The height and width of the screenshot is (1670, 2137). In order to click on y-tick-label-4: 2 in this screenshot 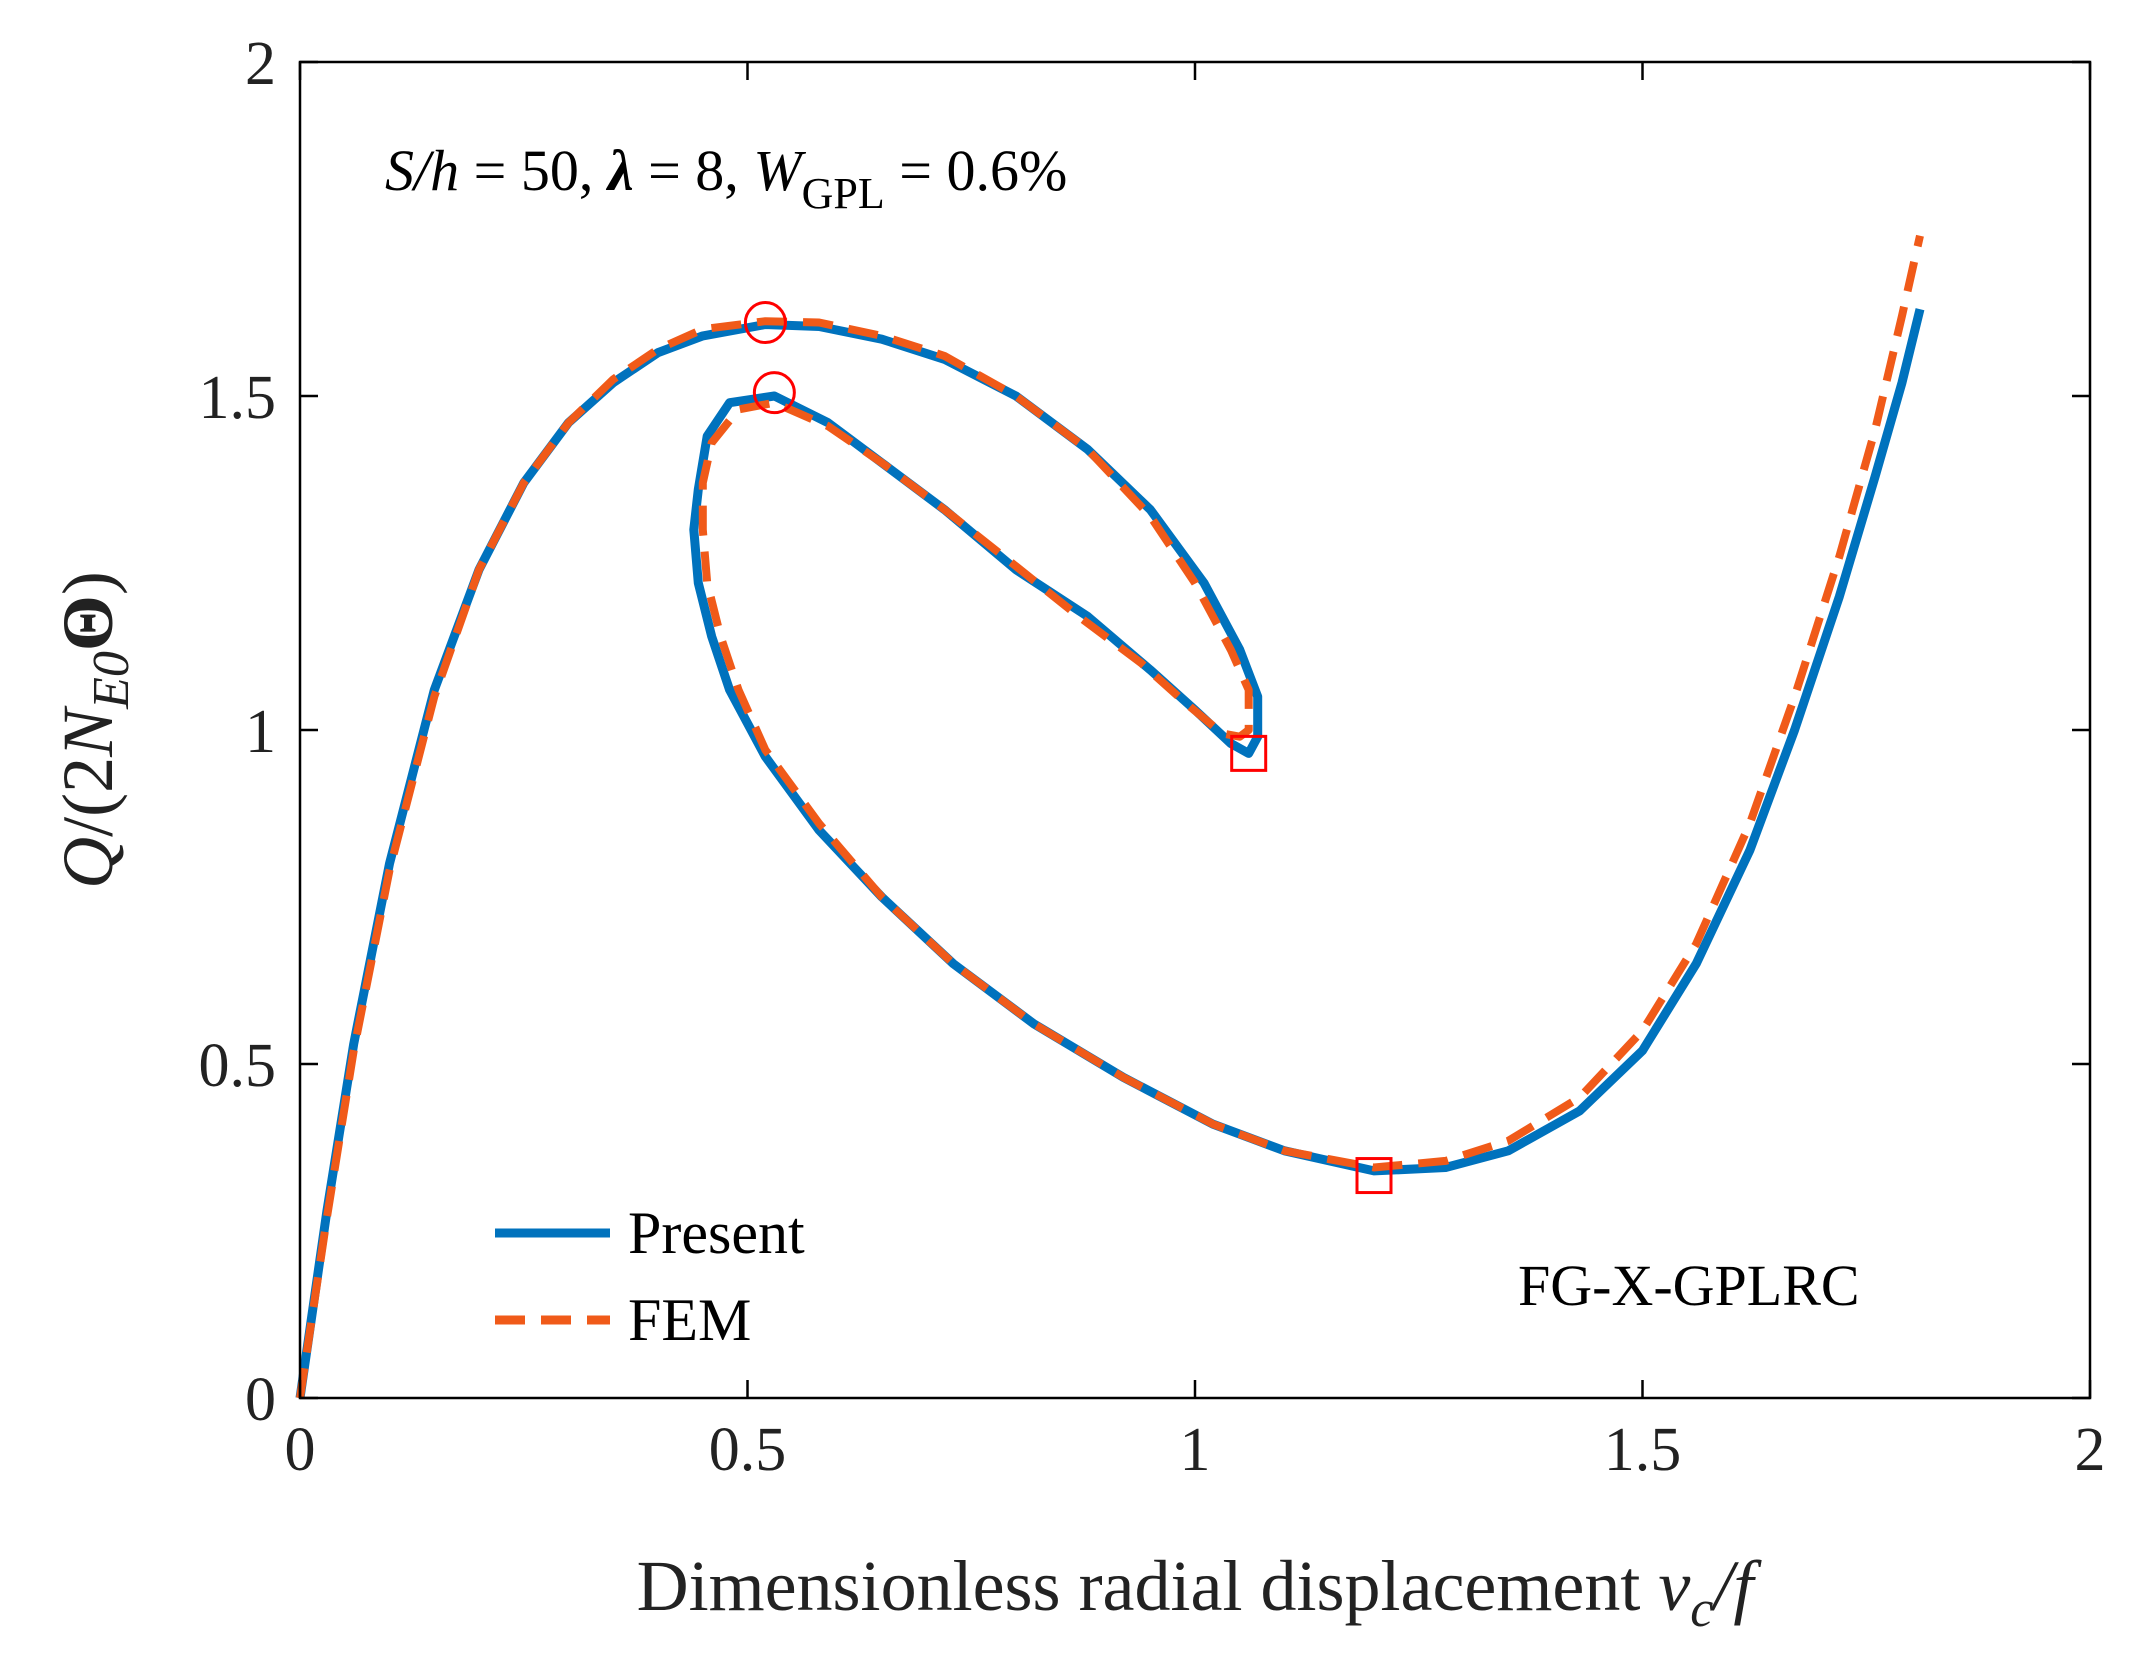, I will do `click(260, 64)`.